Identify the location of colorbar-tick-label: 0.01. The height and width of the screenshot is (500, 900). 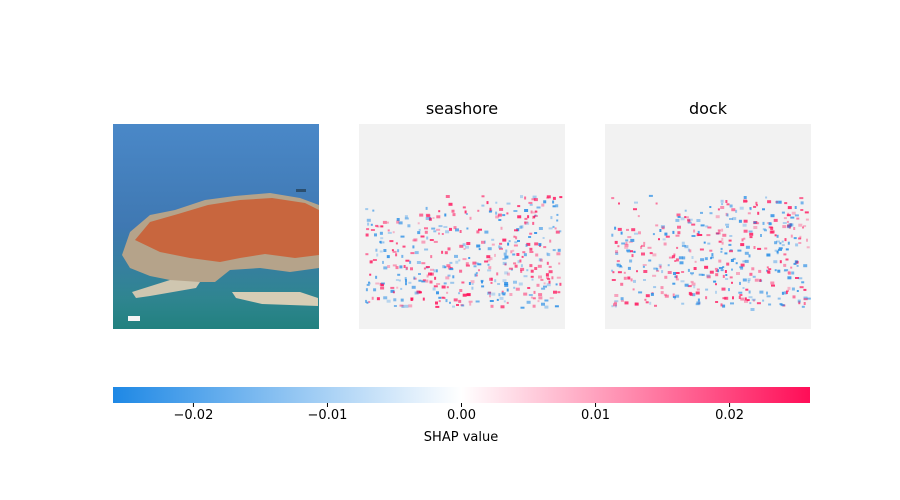
(595, 415).